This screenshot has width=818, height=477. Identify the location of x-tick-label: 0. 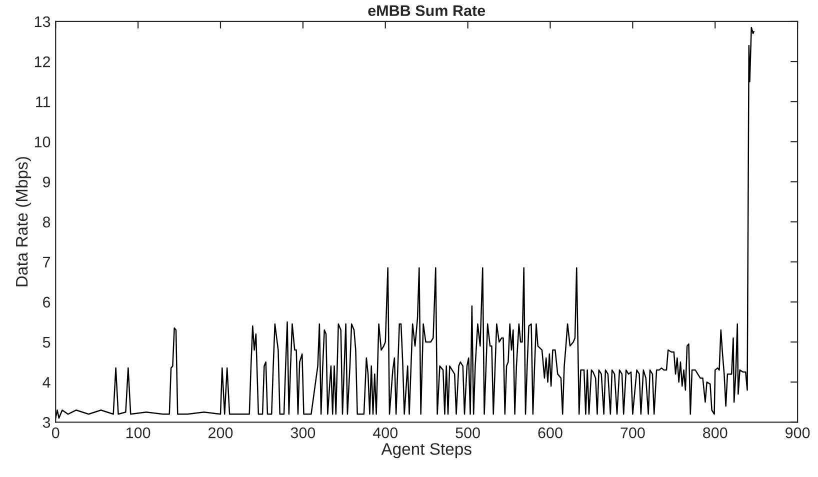
(56, 432).